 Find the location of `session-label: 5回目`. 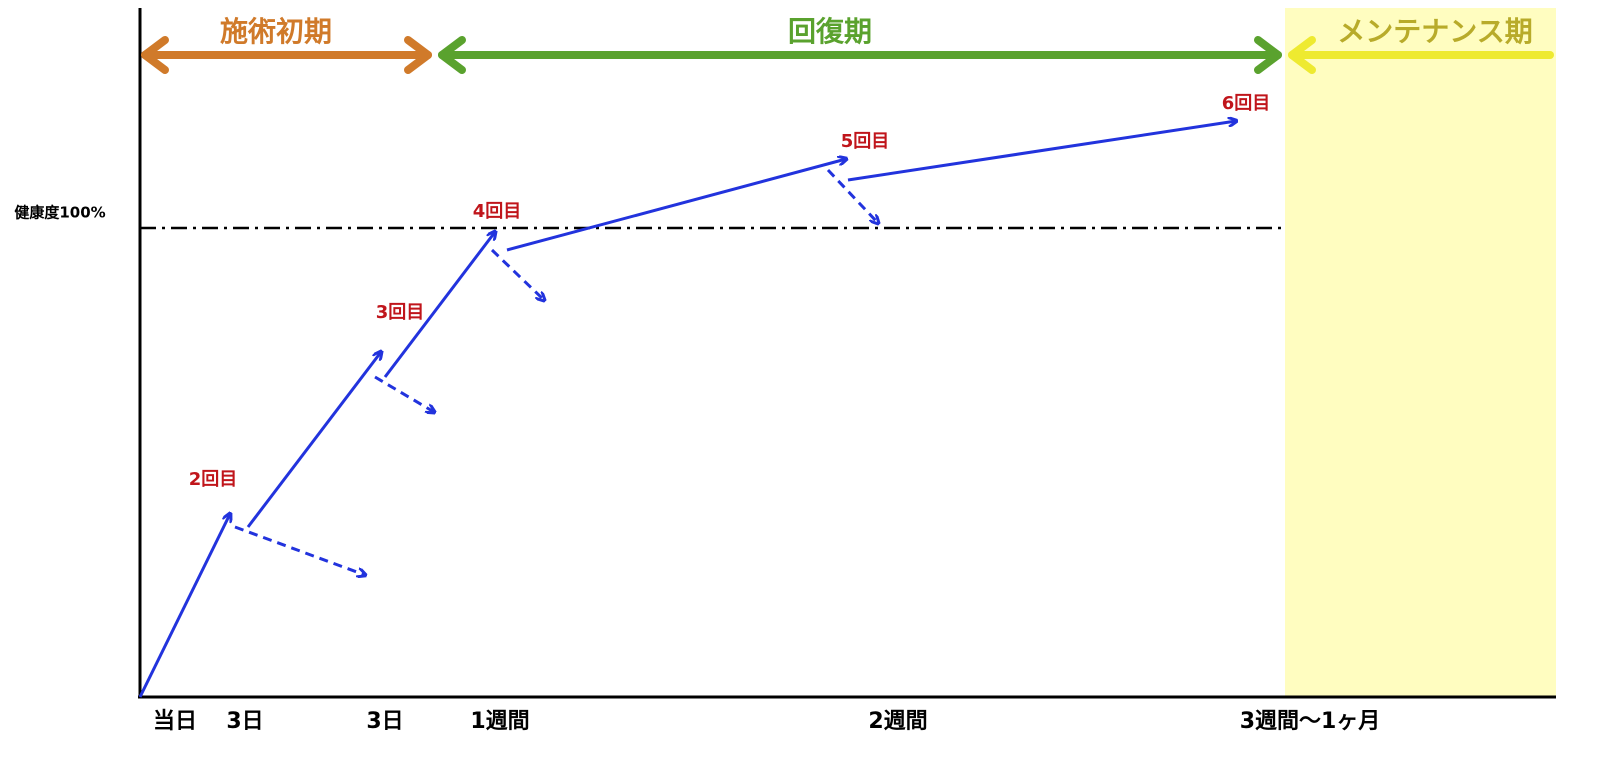

session-label: 5回目 is located at coordinates (865, 141).